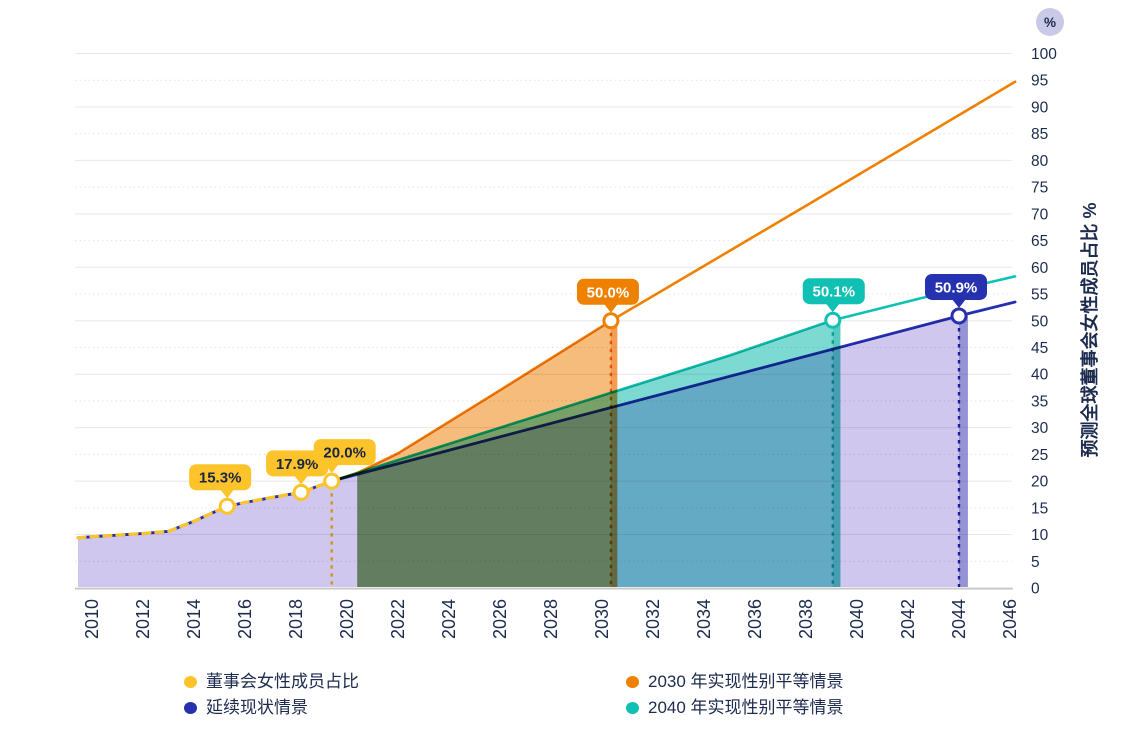 This screenshot has height=730, width=1130. What do you see at coordinates (1035, 589) in the screenshot?
I see `y-tick-label: 0` at bounding box center [1035, 589].